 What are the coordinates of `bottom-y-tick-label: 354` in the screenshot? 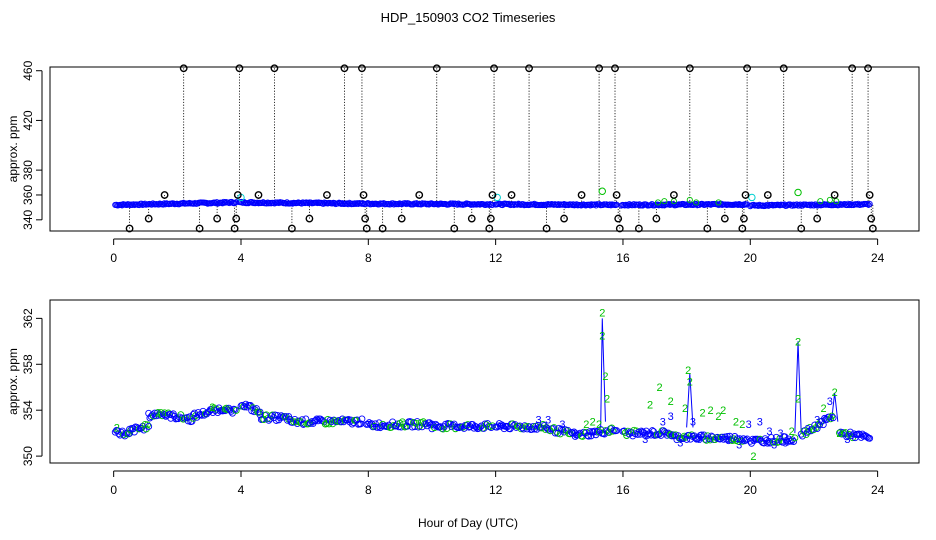 It's located at (28, 410).